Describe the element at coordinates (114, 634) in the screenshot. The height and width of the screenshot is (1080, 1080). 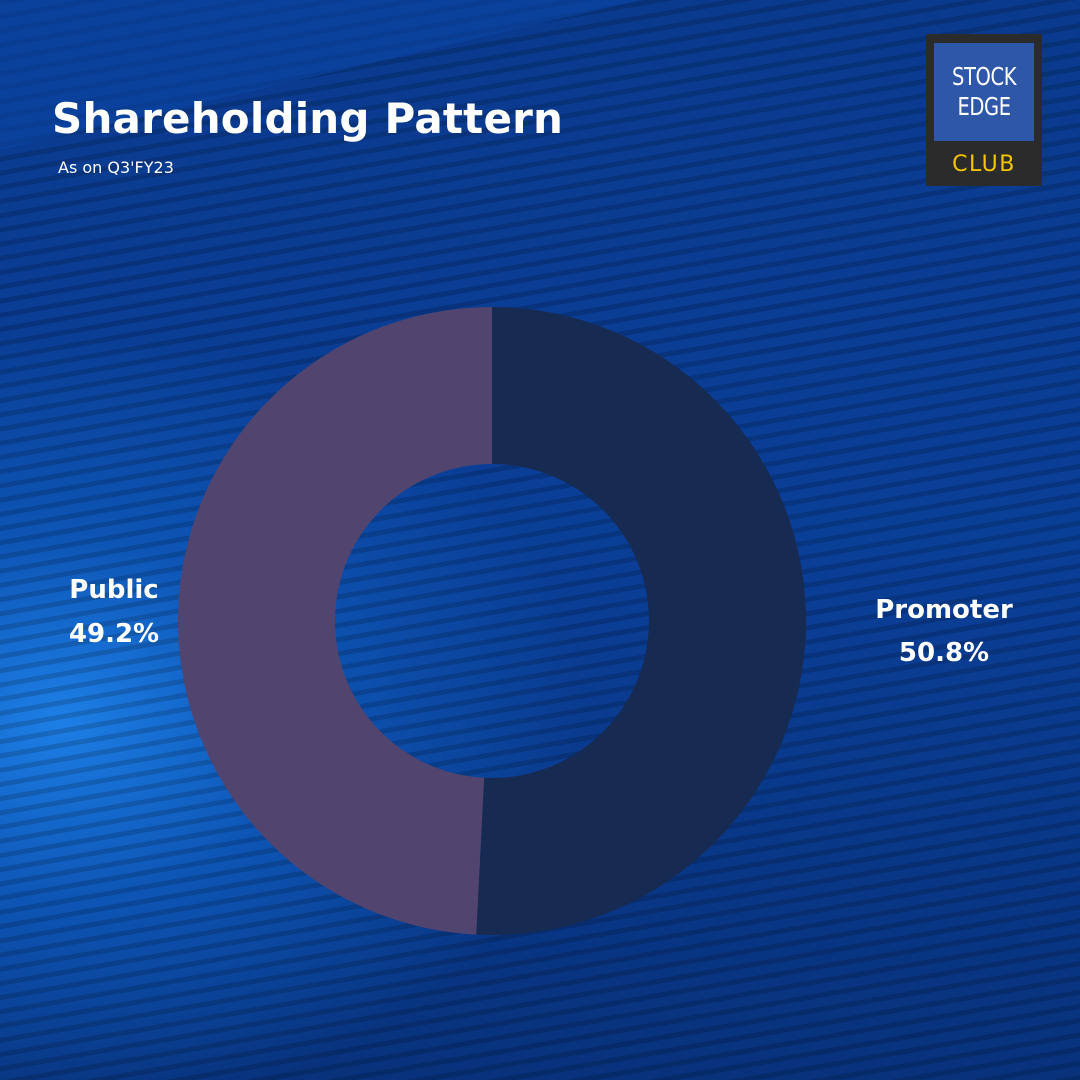
I see `slice-value-label-public: 49.2%` at that location.